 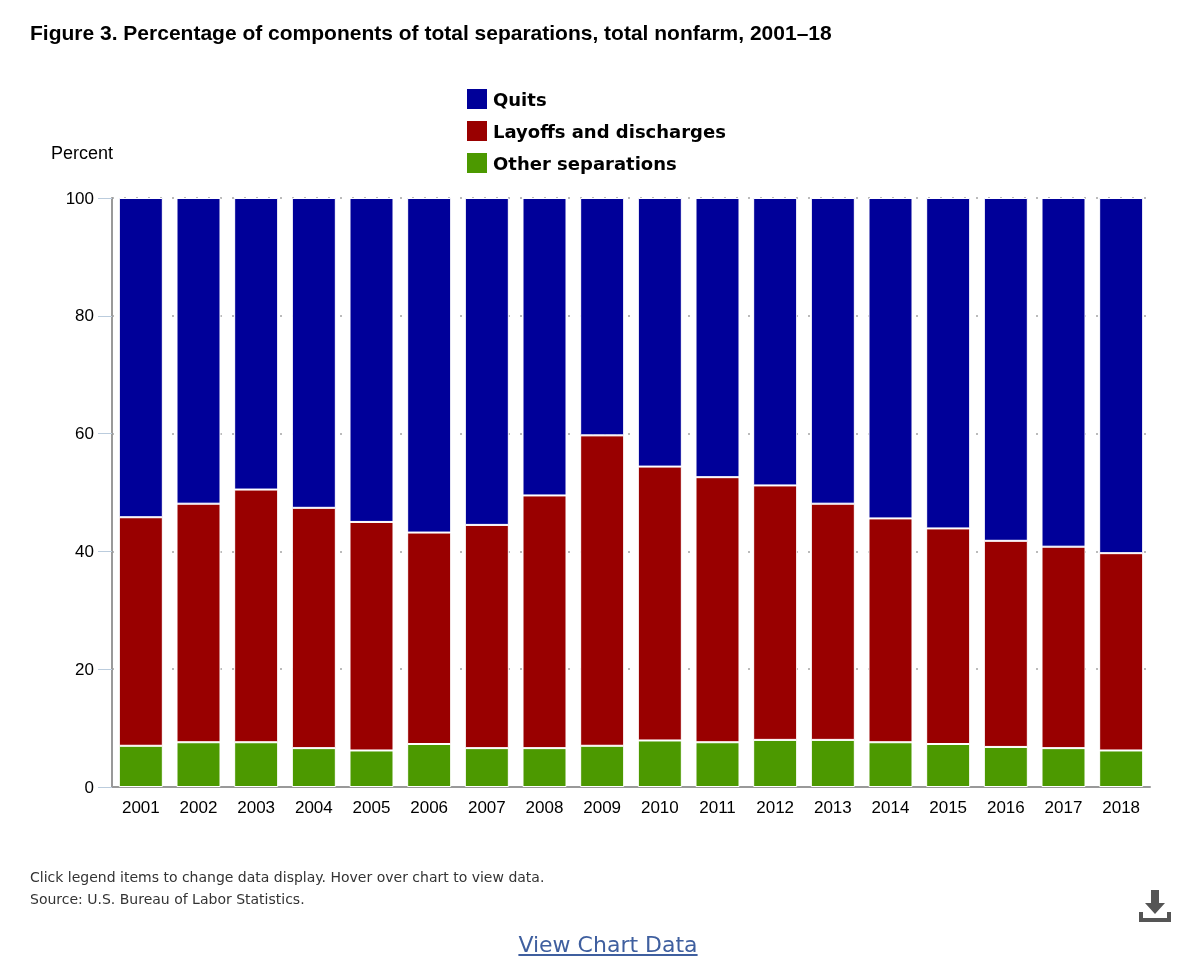 I want to click on x-tick-label: 2012, so click(x=775, y=807).